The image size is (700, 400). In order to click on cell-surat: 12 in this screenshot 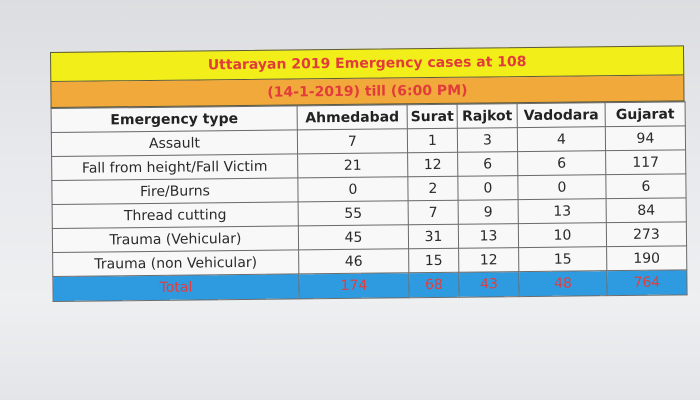, I will do `click(432, 164)`.